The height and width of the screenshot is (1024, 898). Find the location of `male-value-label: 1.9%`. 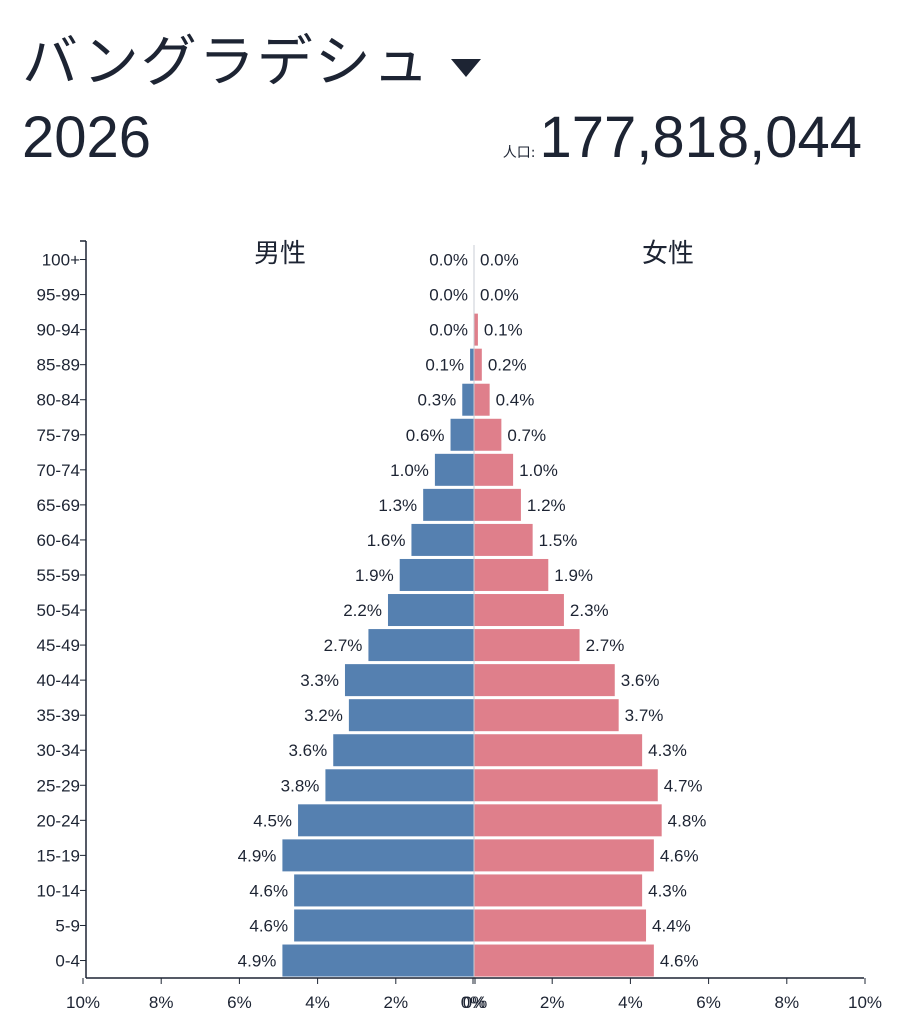

male-value-label: 1.9% is located at coordinates (374, 575).